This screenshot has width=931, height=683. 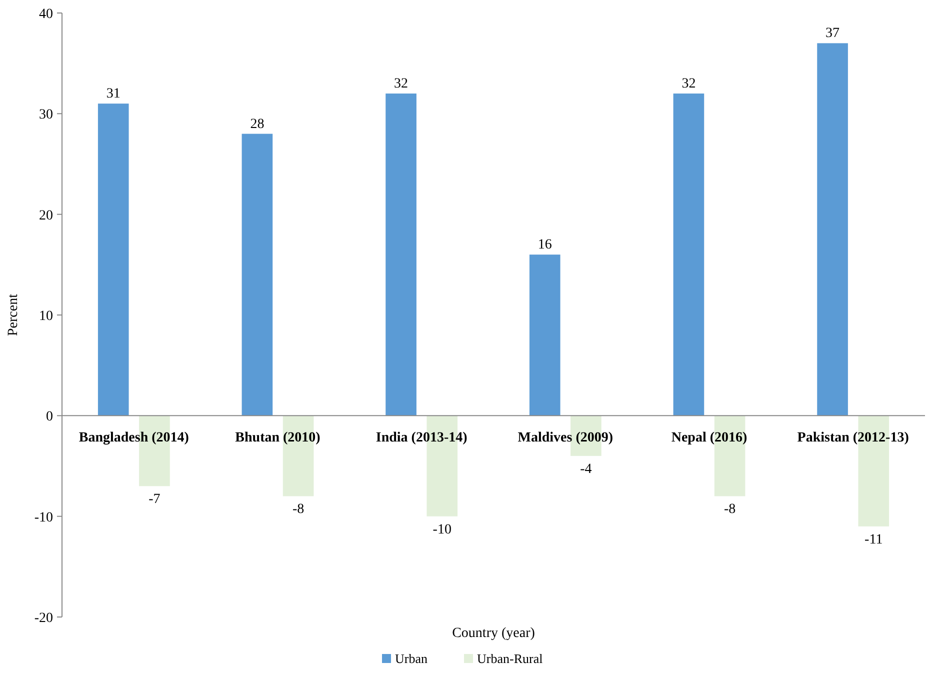 What do you see at coordinates (43, 518) in the screenshot?
I see `y-tick-label: -10` at bounding box center [43, 518].